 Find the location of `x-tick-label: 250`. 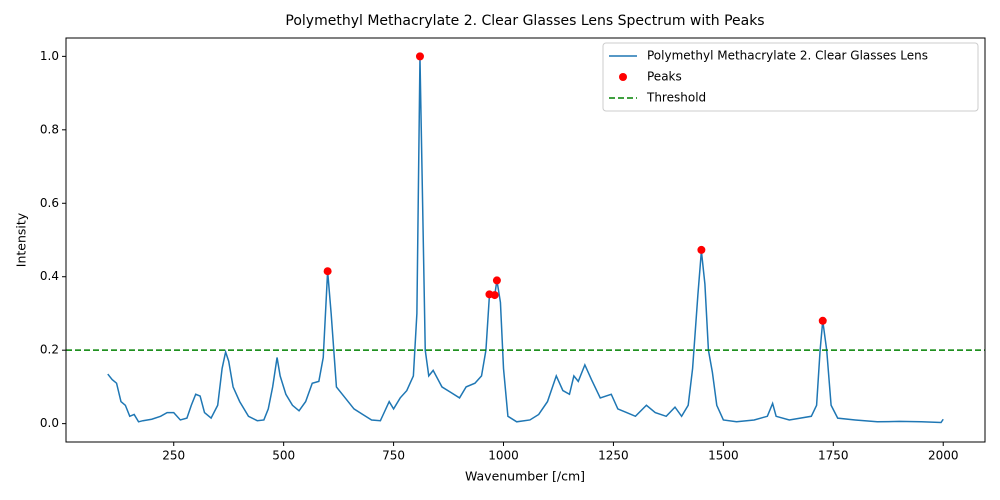

x-tick-label: 250 is located at coordinates (173, 456).